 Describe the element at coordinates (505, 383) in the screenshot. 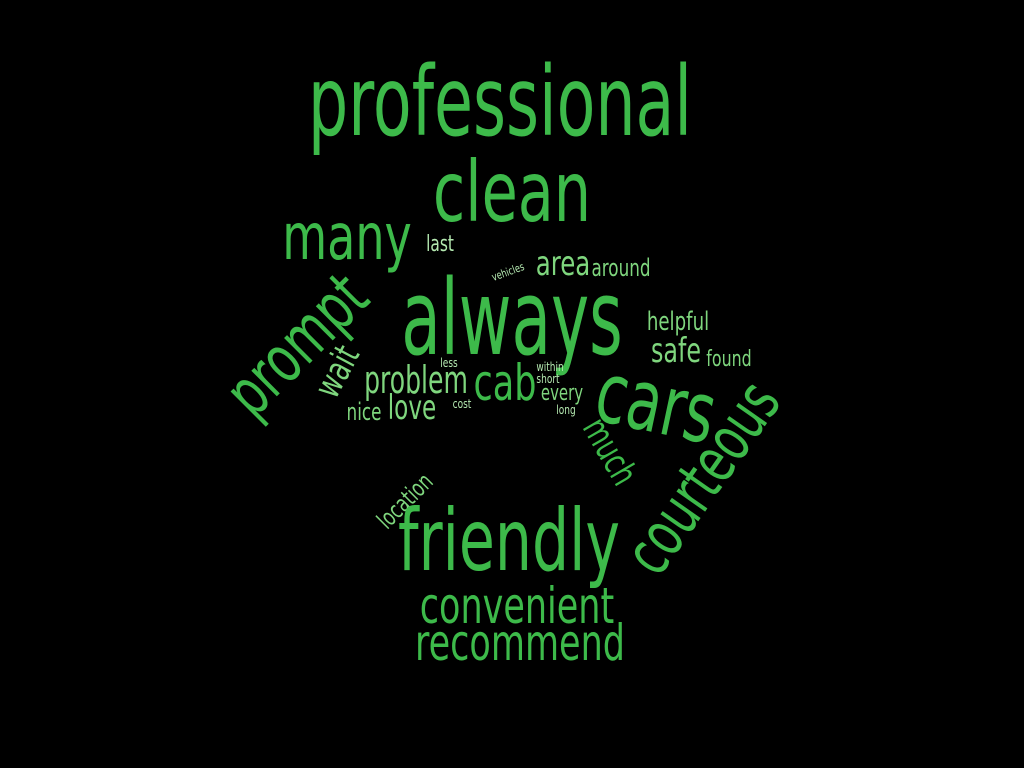

I see `word-cab: cab` at that location.